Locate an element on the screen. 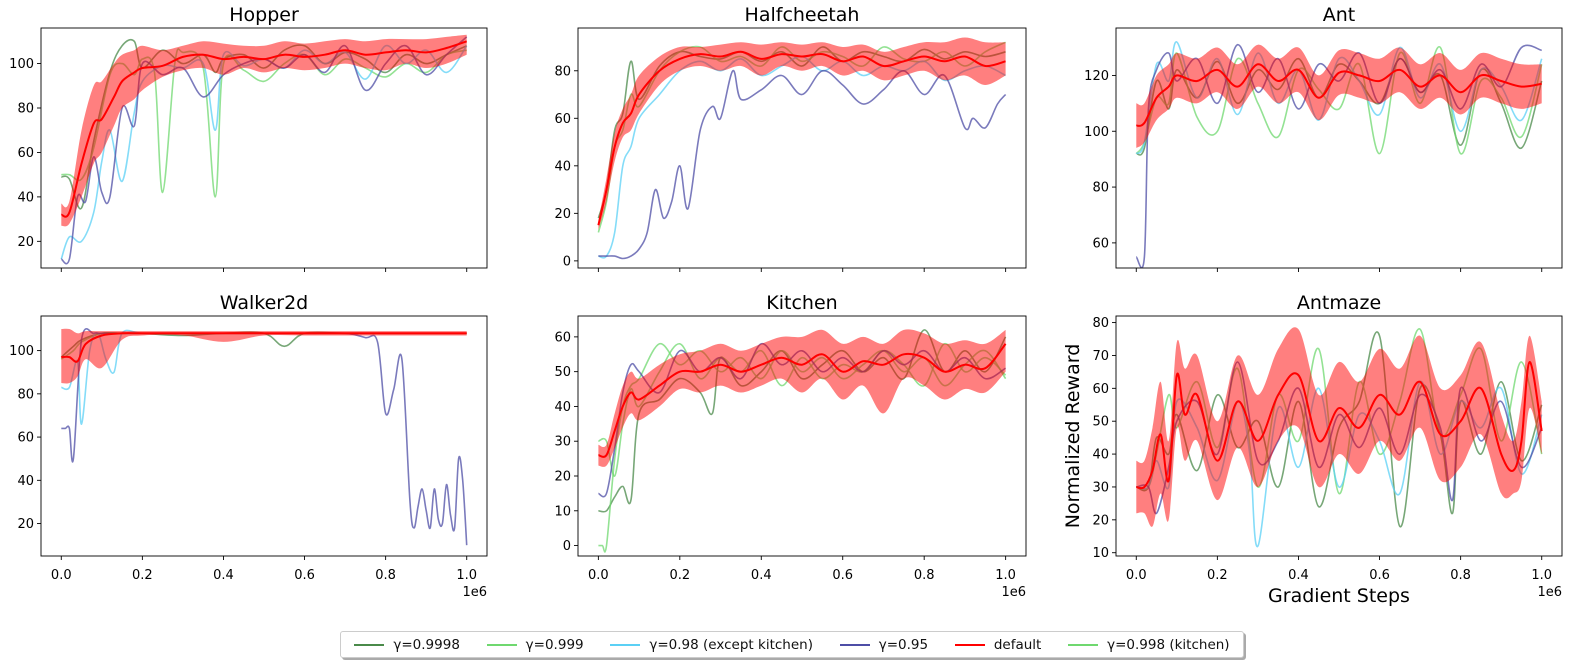 This screenshot has height=662, width=1596. legend-item-gamma-0998-kitchen: γ=0.998 (kitchen) is located at coordinates (1149, 644).